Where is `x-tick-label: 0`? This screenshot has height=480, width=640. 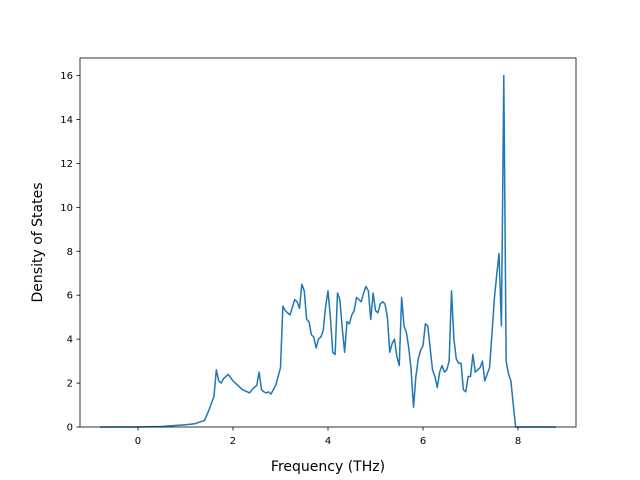
x-tick-label: 0 is located at coordinates (138, 441).